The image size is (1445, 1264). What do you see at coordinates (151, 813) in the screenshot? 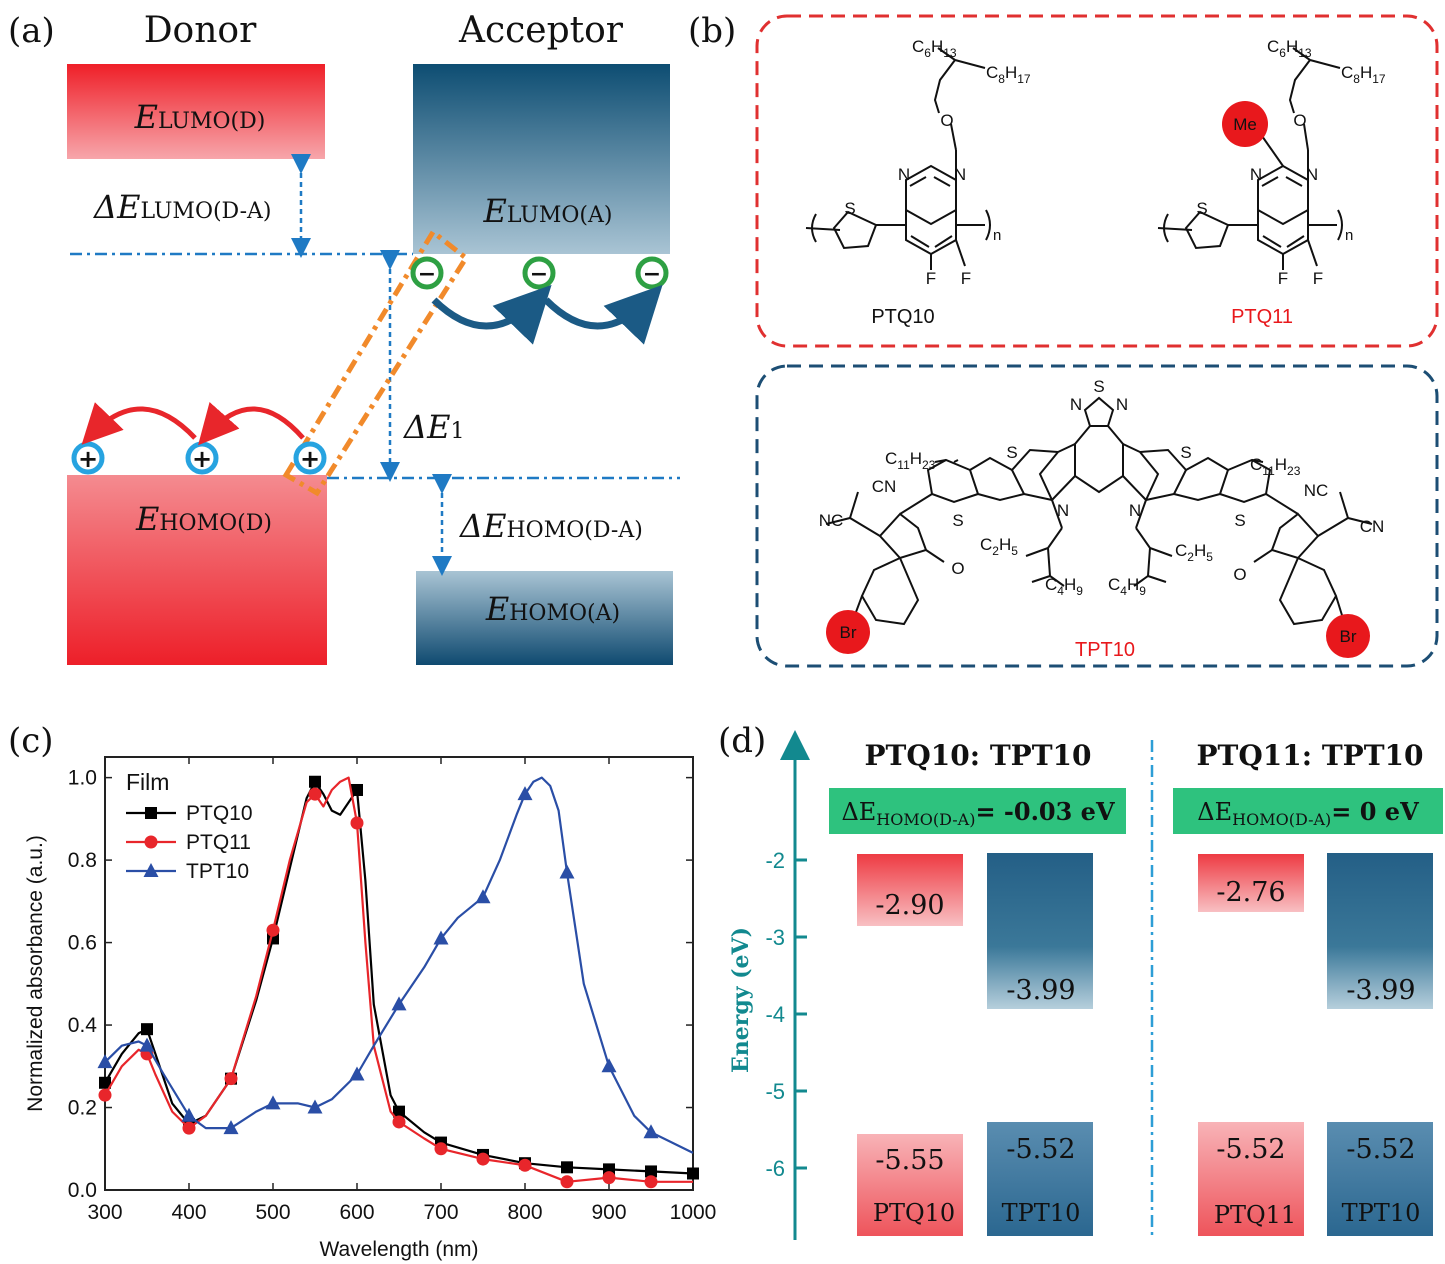
I see `legend-ptq10-marker` at bounding box center [151, 813].